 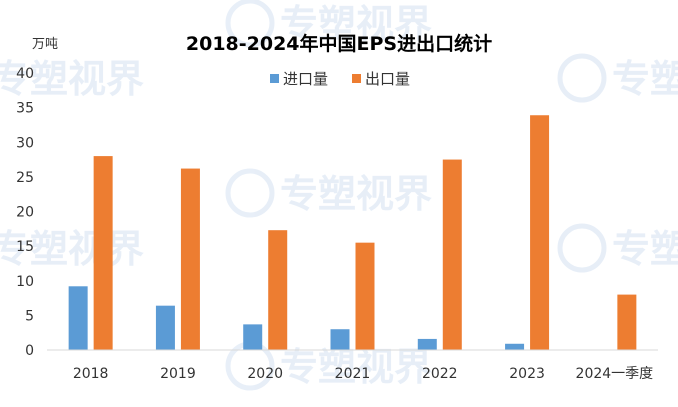 What do you see at coordinates (265, 374) in the screenshot?
I see `x-tick-label: 2020` at bounding box center [265, 374].